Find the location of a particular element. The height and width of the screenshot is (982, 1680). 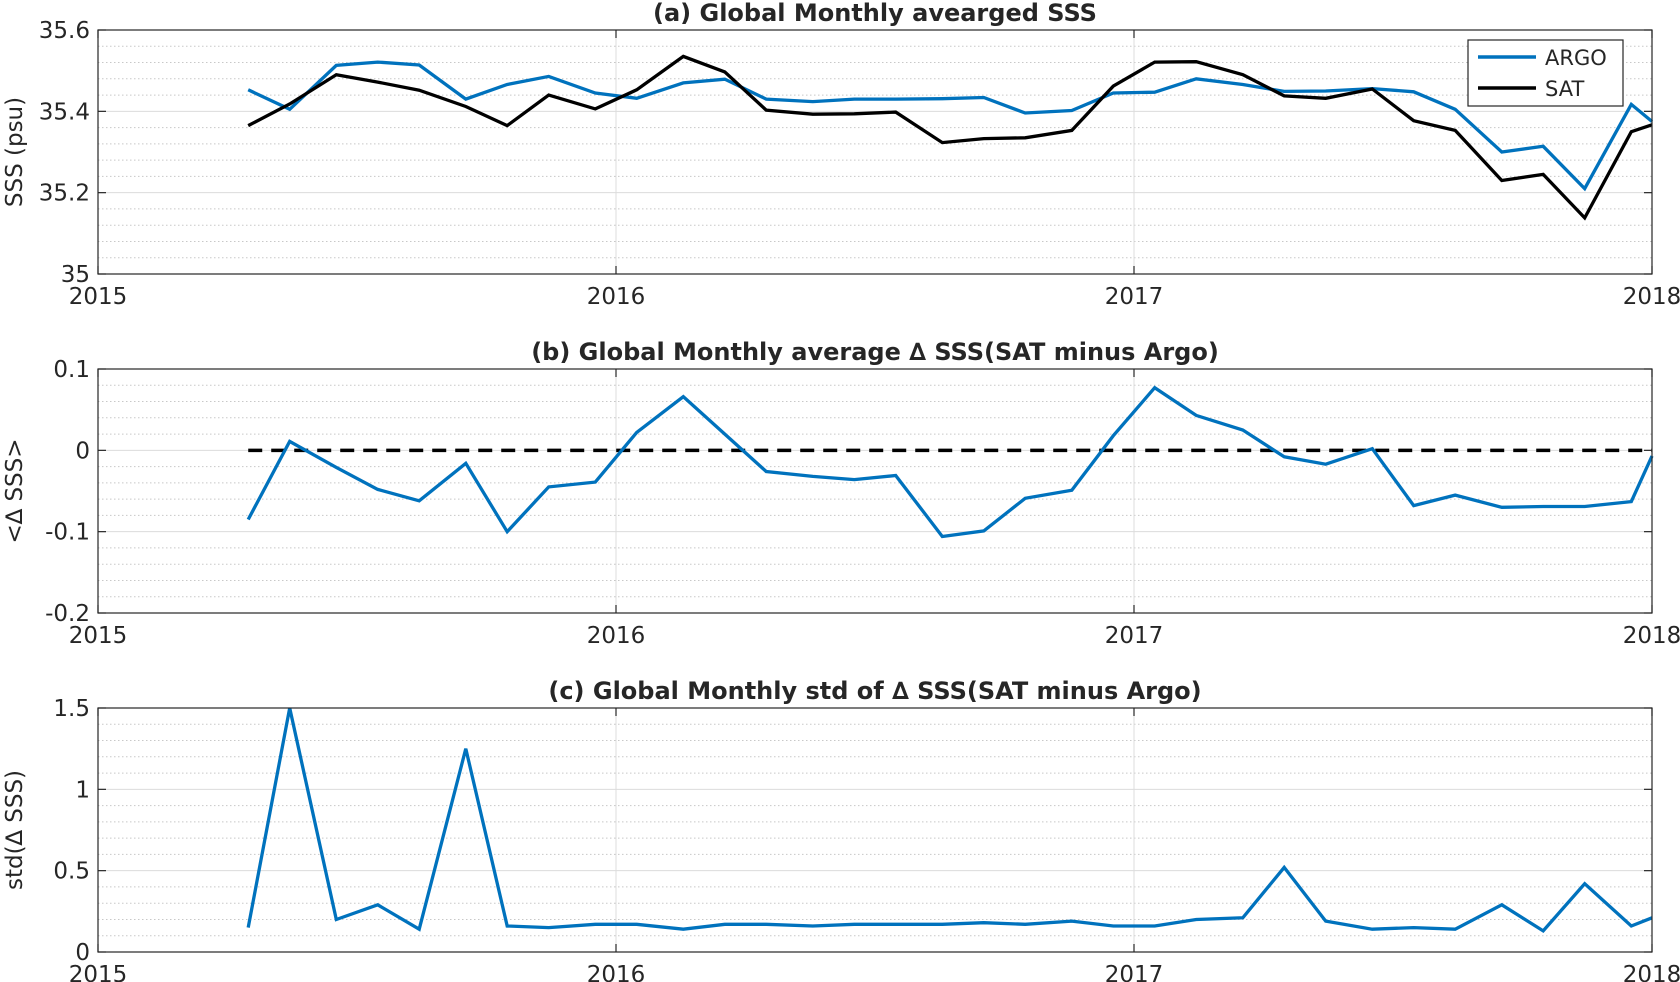

legend: ARGO SAT is located at coordinates (1545, 73).